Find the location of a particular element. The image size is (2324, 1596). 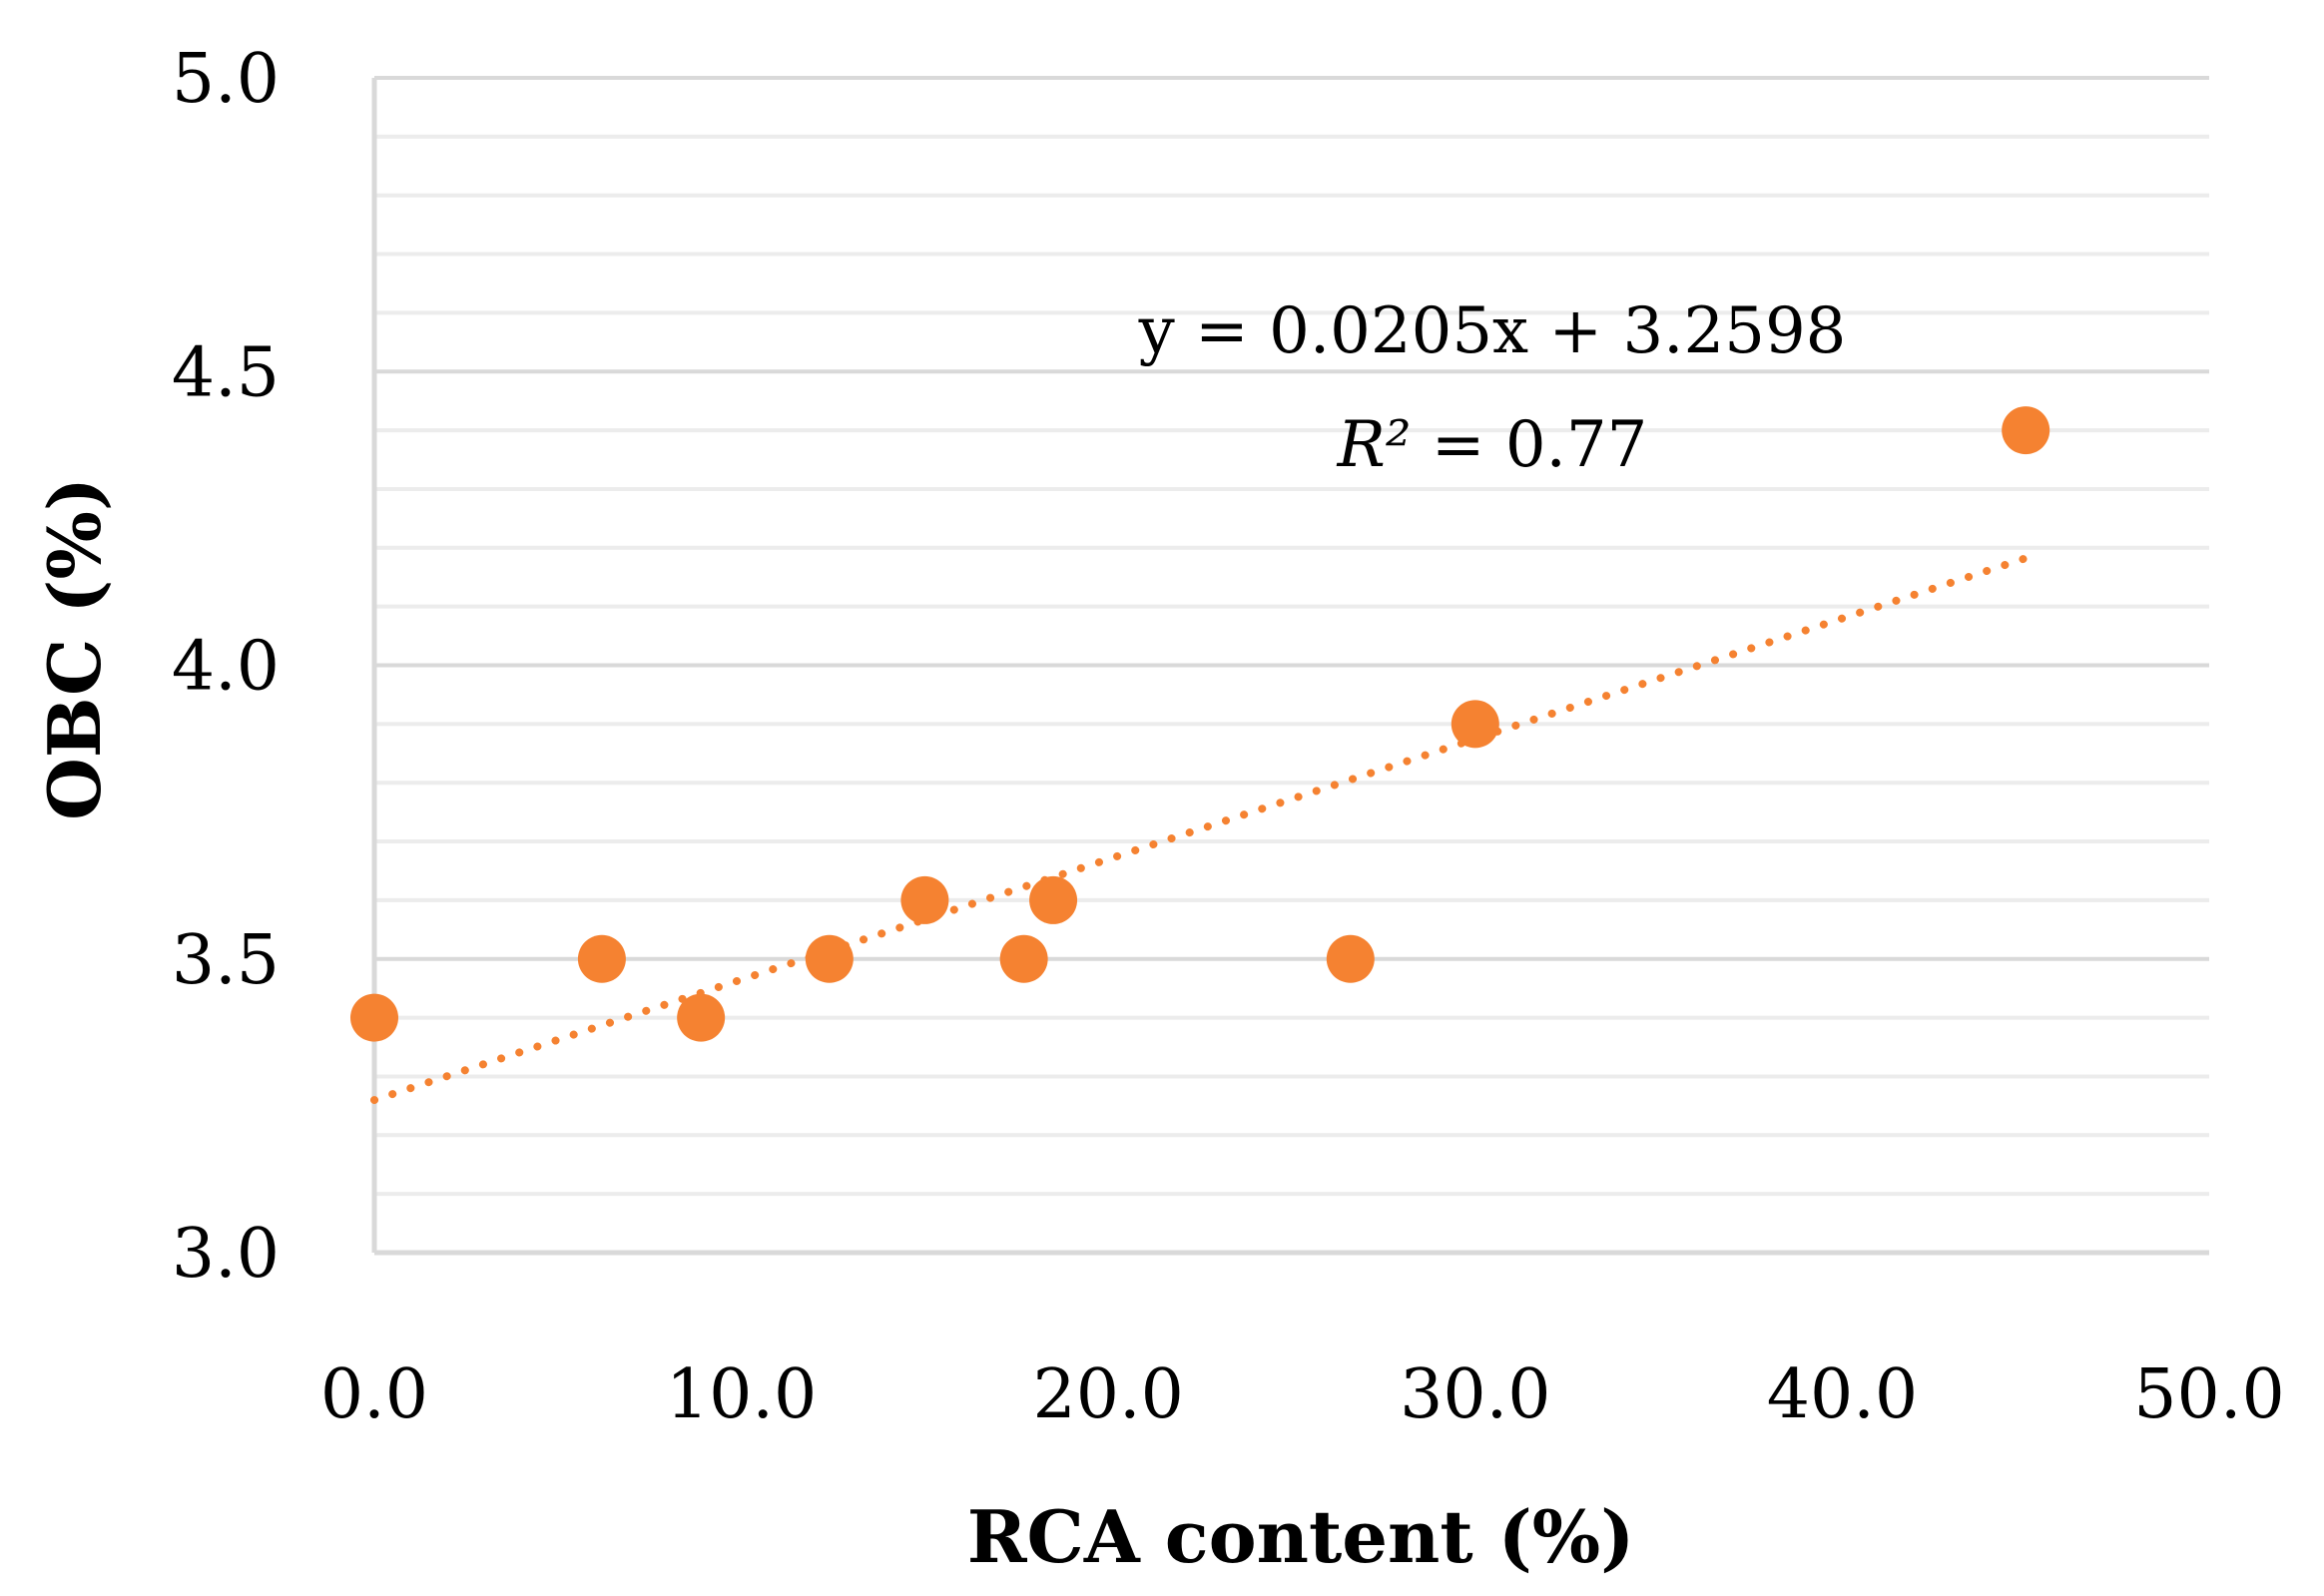

x-tick-label: 0.0 is located at coordinates (374, 1394).